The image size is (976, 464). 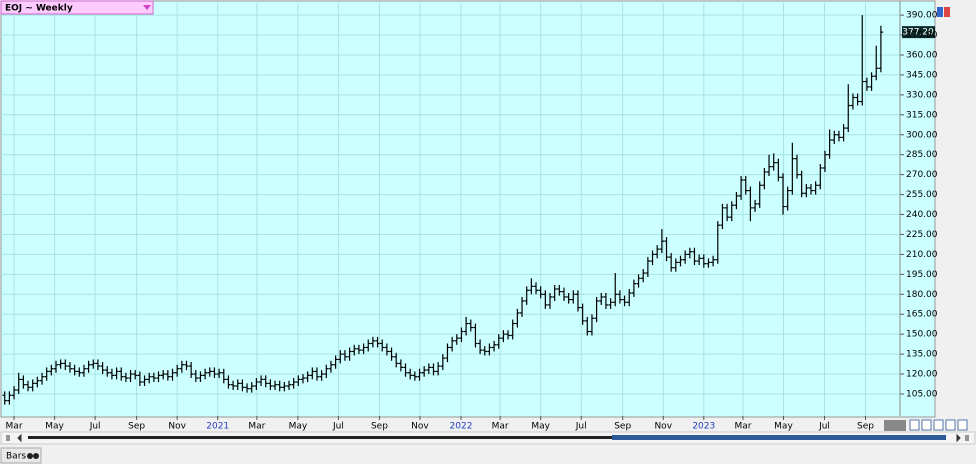 I want to click on x-tick-label: 2021, so click(x=217, y=427).